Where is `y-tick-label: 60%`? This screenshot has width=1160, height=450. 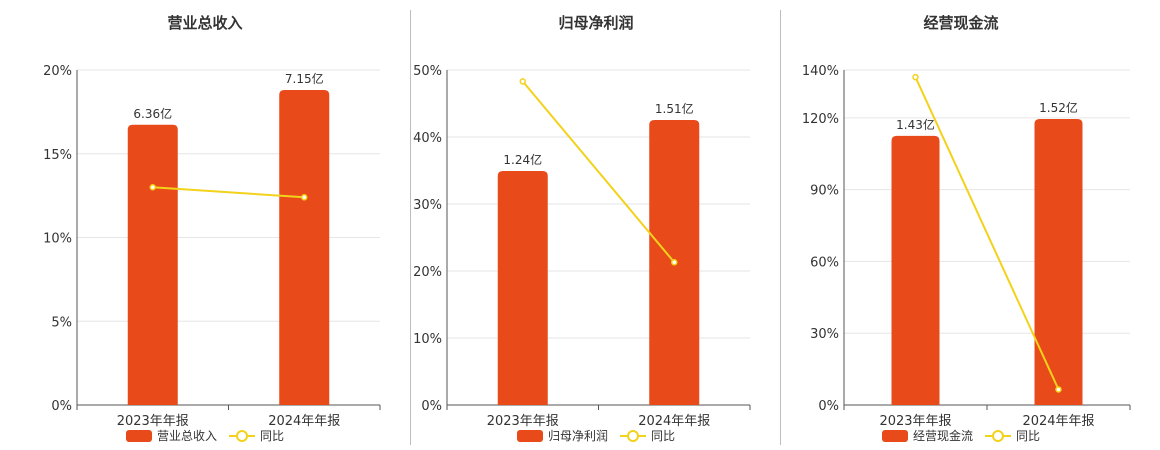
y-tick-label: 60% is located at coordinates (824, 262).